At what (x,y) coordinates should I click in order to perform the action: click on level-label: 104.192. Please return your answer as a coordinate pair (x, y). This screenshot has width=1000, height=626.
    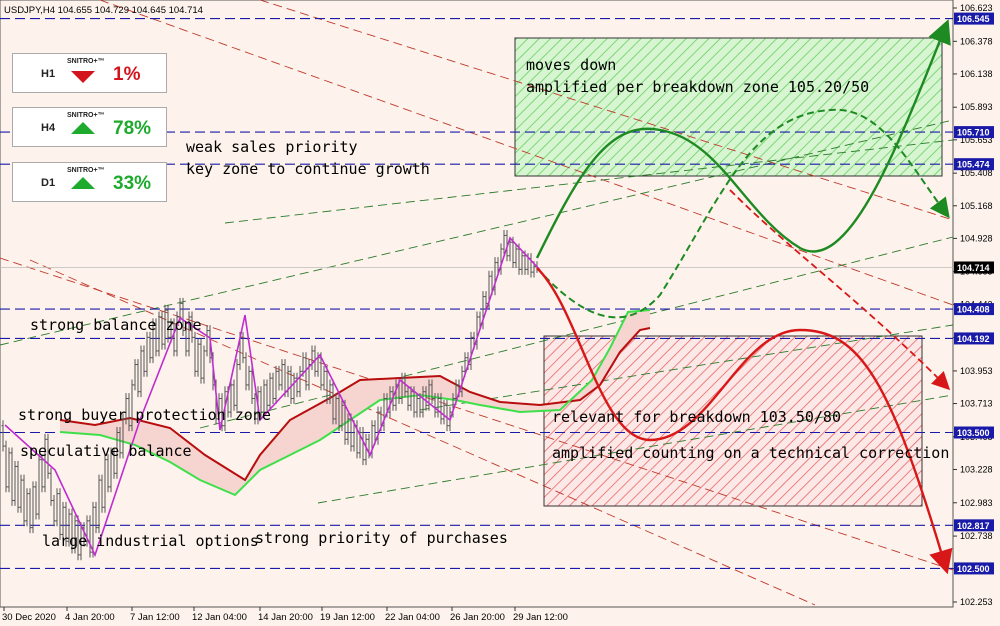
    Looking at the image, I should click on (973, 339).